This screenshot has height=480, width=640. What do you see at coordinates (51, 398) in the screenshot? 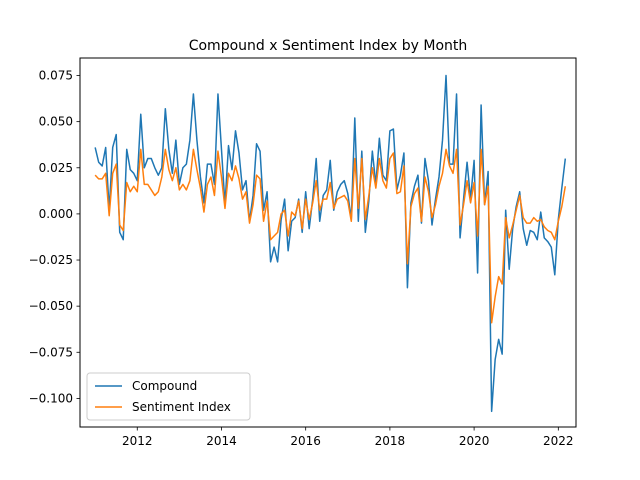
I see `y-tick-label: −0.100` at bounding box center [51, 398].